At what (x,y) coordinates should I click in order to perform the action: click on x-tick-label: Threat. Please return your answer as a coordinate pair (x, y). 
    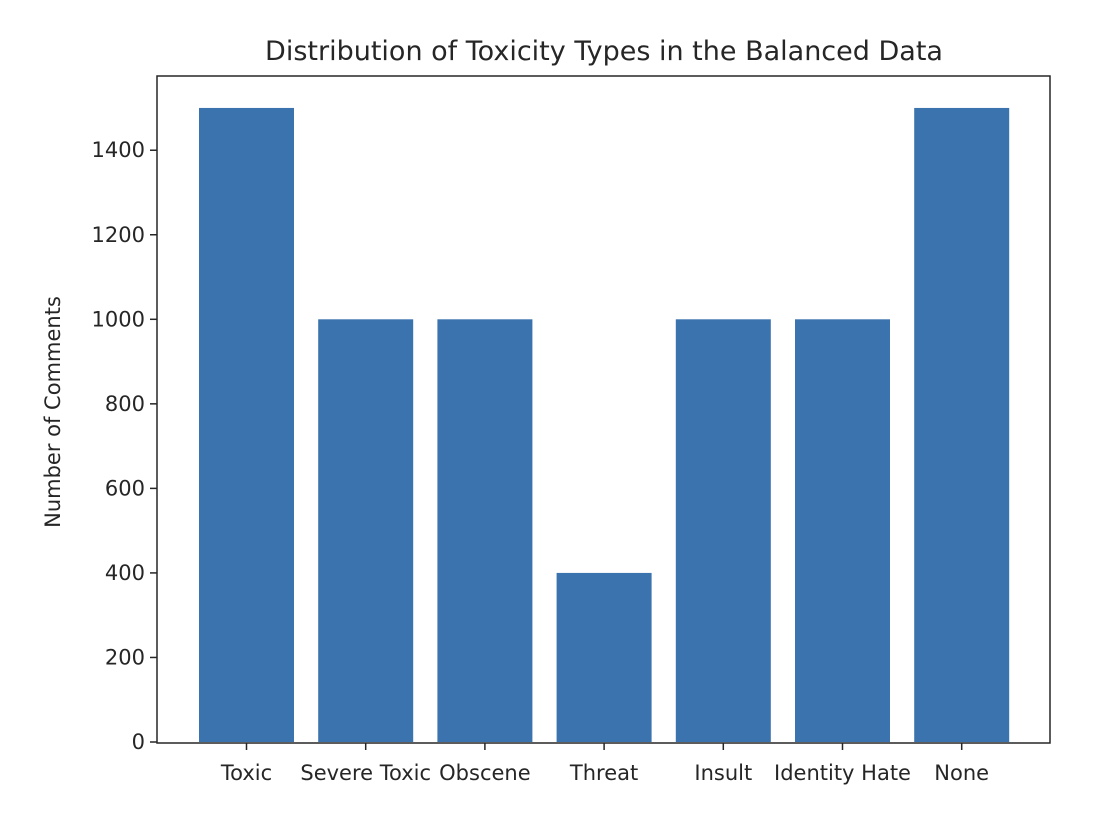
    Looking at the image, I should click on (603, 773).